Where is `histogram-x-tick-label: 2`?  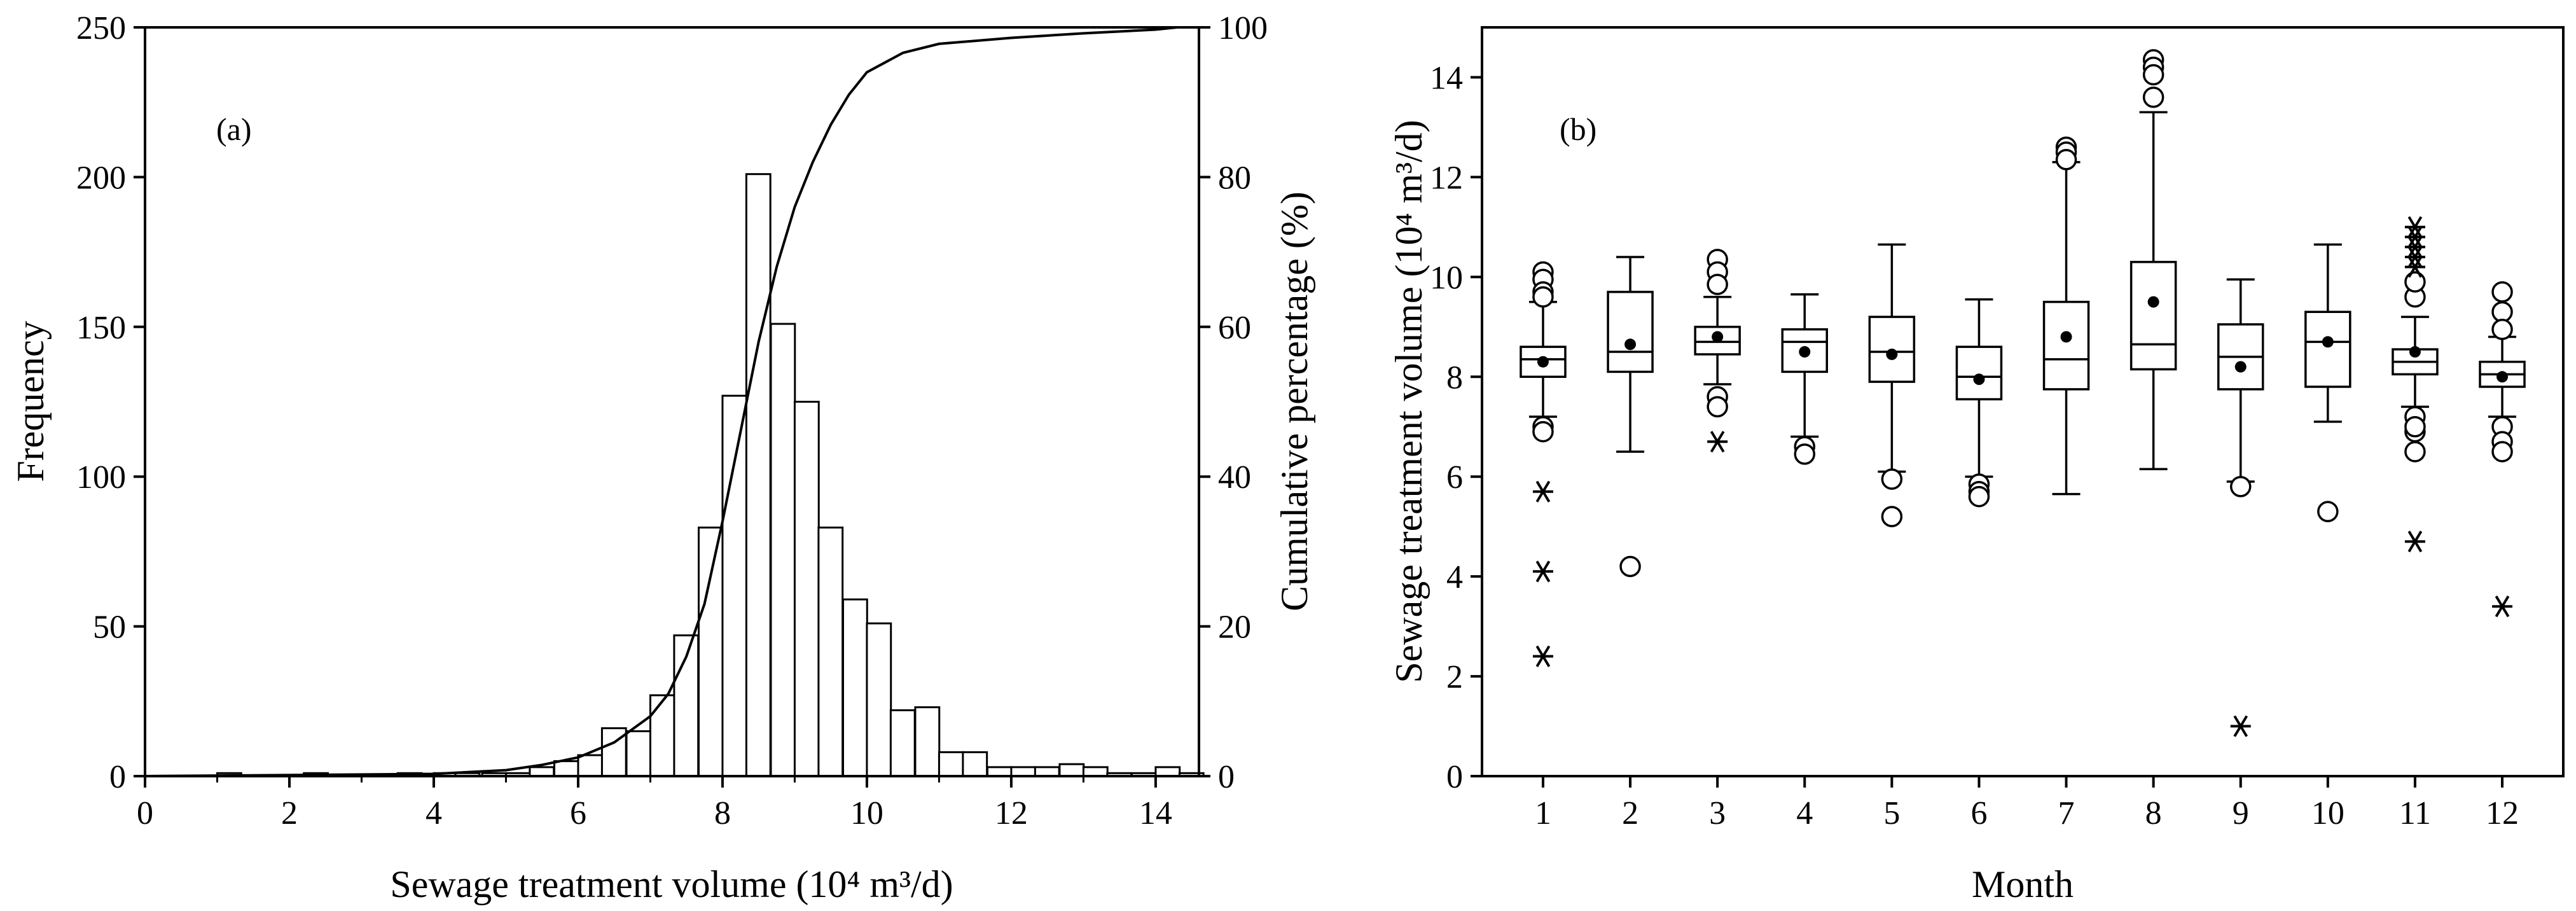 histogram-x-tick-label: 2 is located at coordinates (289, 813).